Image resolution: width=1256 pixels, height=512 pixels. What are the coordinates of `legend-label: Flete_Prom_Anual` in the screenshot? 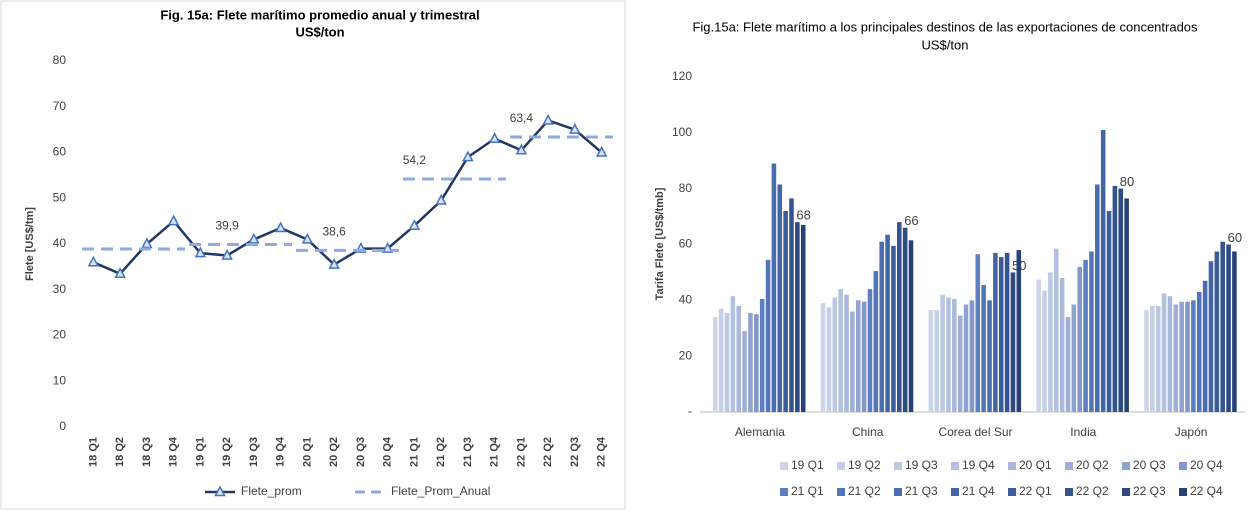 It's located at (440, 491).